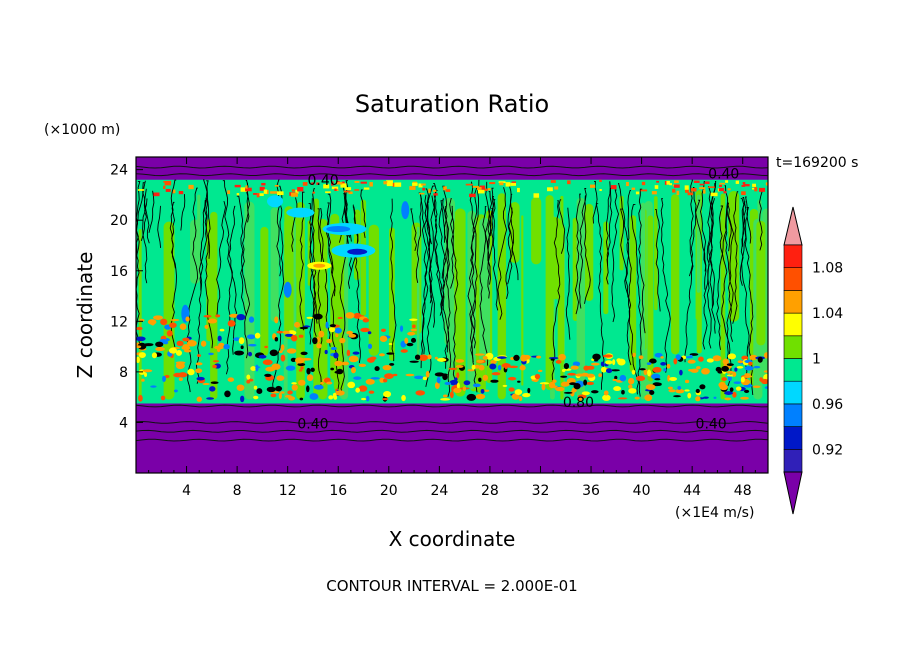 This screenshot has width=904, height=654. Describe the element at coordinates (714, 513) in the screenshot. I see `x-unit-label: (×1E4 m/s)` at that location.